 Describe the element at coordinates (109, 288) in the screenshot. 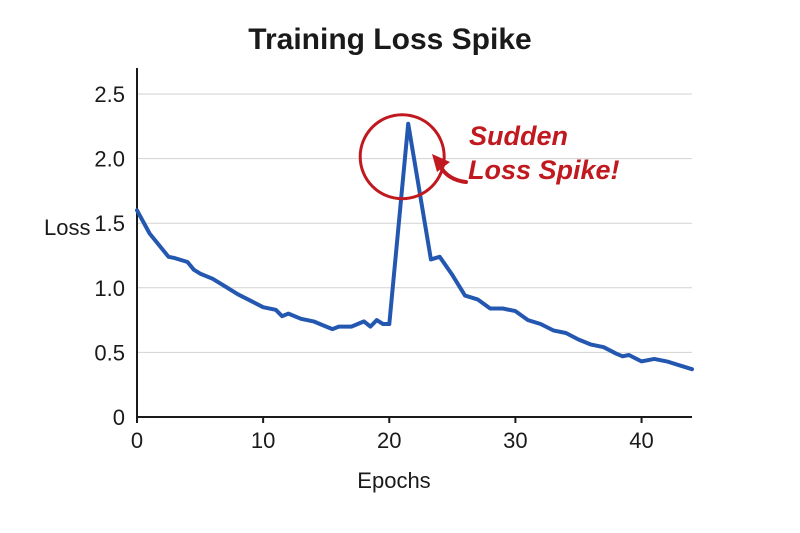

I see `y-tick-label: 1.0` at that location.